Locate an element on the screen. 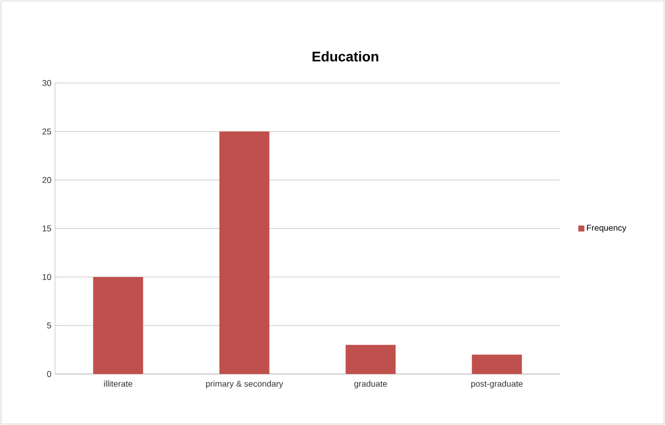 The height and width of the screenshot is (425, 665). y-tick-label: 0 is located at coordinates (49, 374).